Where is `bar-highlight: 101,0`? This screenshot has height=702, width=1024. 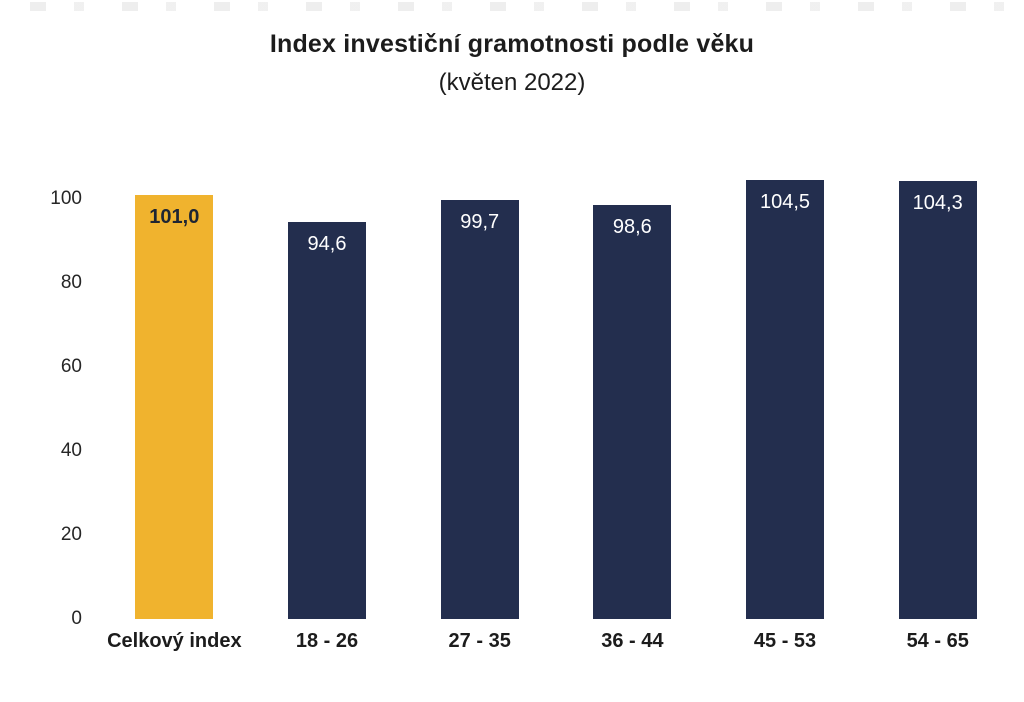
bar-highlight: 101,0 is located at coordinates (174, 406).